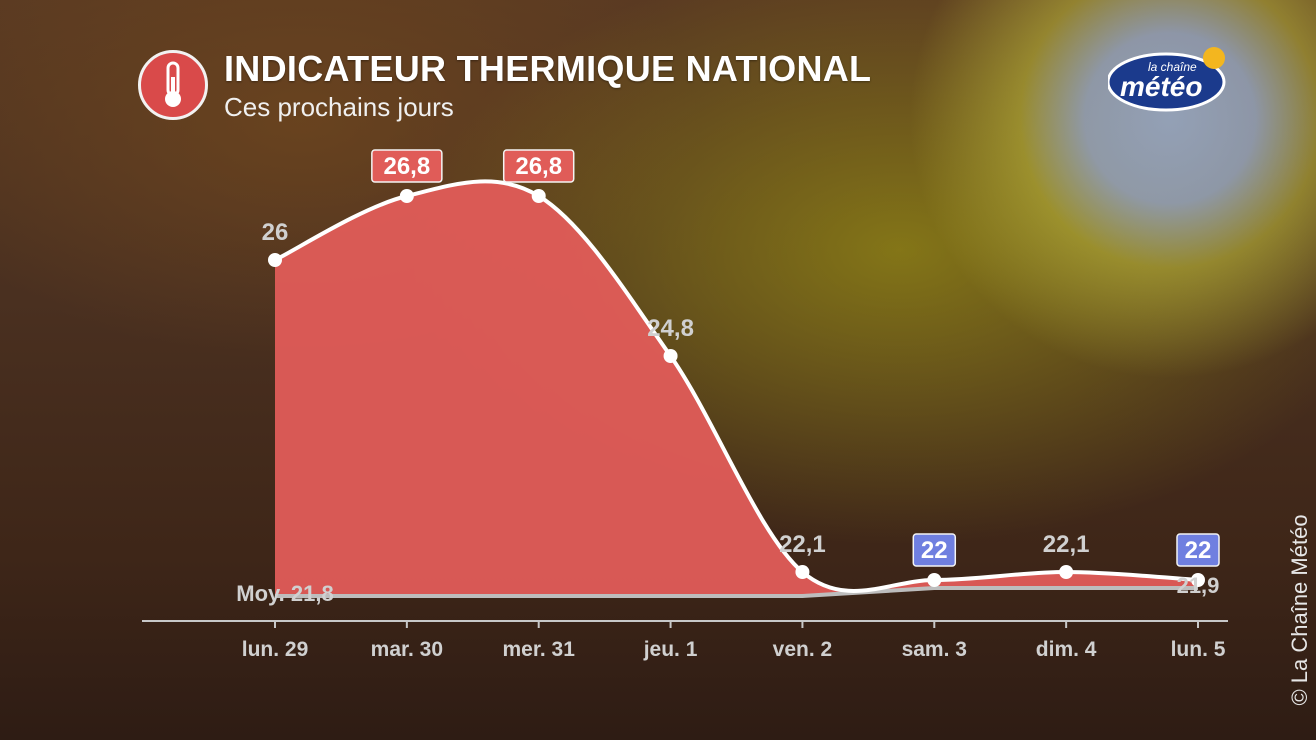 The width and height of the screenshot is (1316, 740). What do you see at coordinates (736, 592) in the screenshot?
I see `average-baseline` at bounding box center [736, 592].